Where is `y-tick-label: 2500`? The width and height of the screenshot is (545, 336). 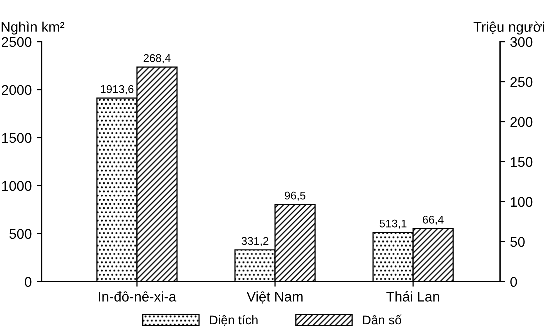 y-tick-label: 2500 is located at coordinates (17, 42).